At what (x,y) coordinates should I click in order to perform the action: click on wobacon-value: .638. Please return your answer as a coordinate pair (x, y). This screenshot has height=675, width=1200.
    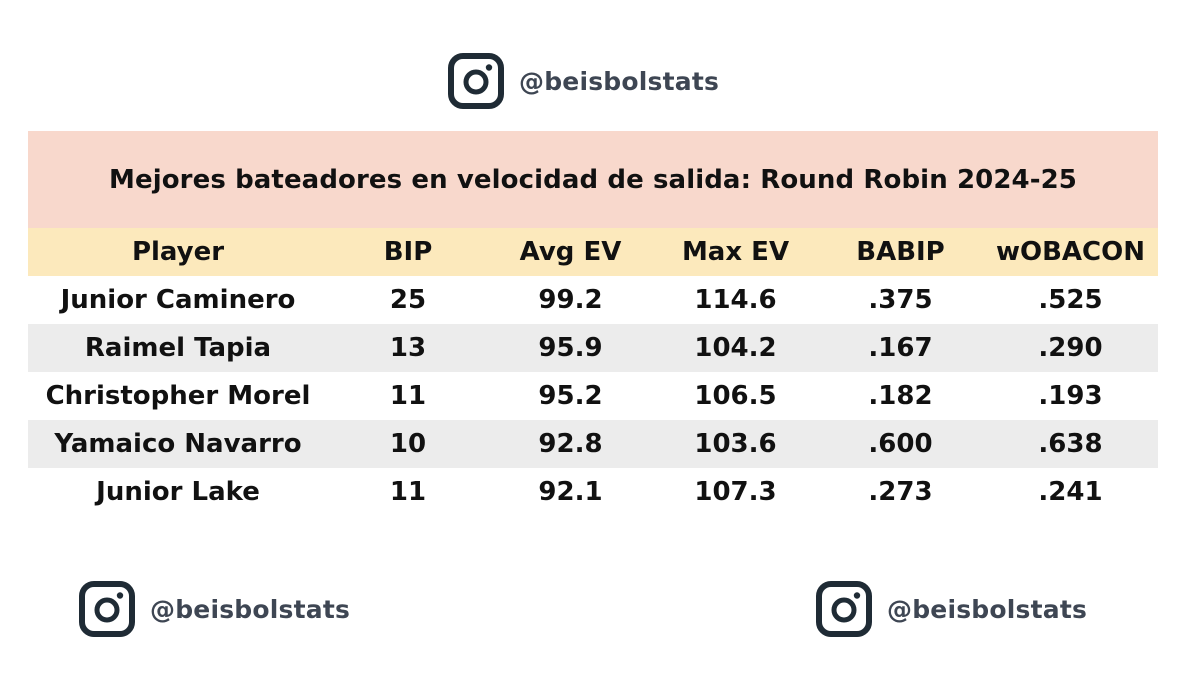
    Looking at the image, I should click on (1070, 444).